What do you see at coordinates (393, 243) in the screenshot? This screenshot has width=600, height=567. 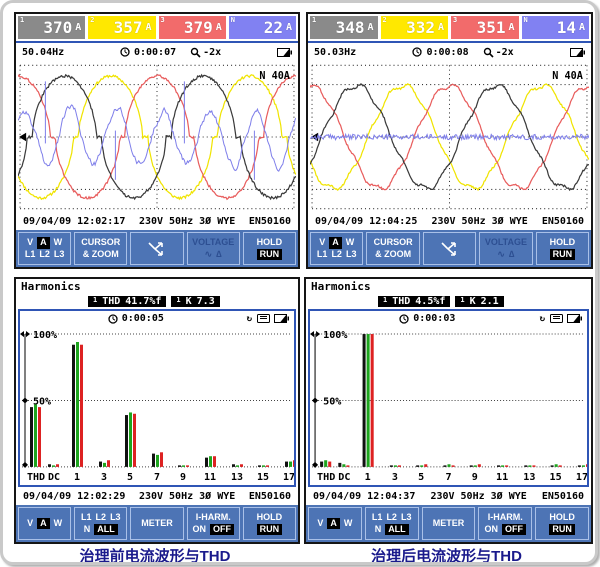 I see `softkey-row: CURSOR` at bounding box center [393, 243].